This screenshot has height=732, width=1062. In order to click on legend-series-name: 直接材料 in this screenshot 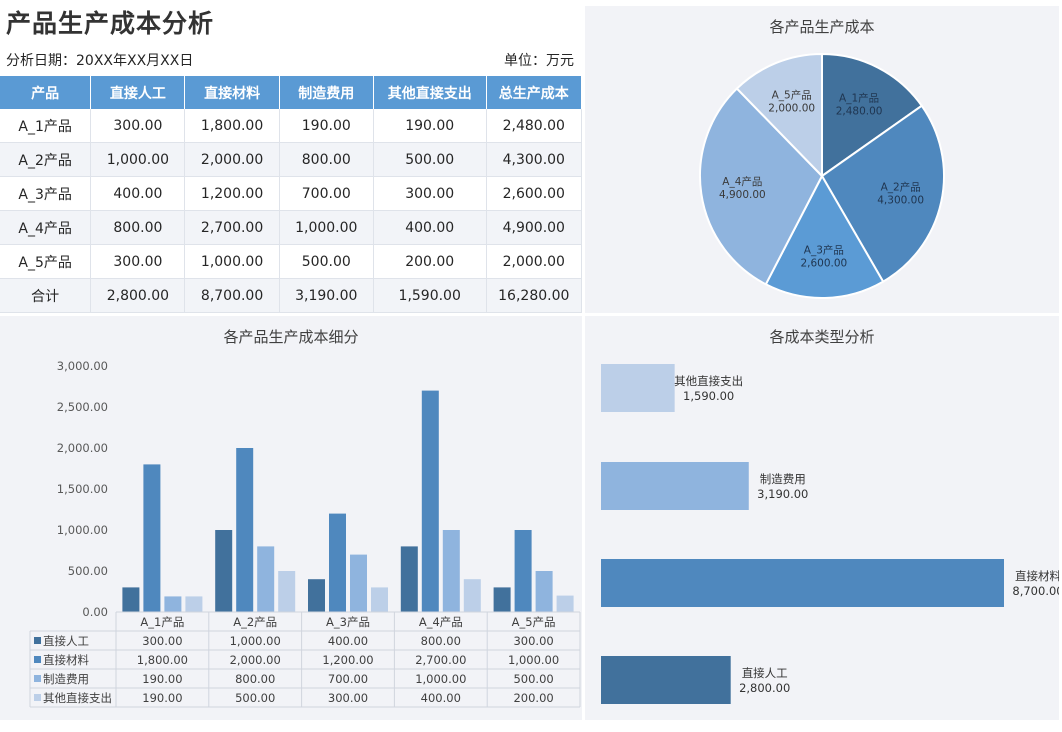, I will do `click(66, 660)`.